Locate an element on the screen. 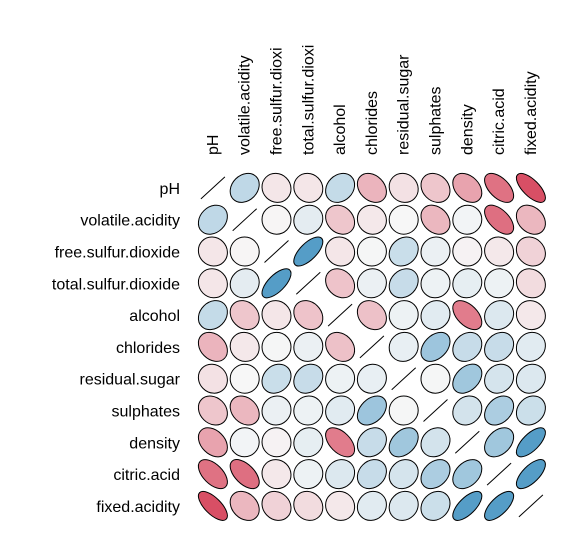 The width and height of the screenshot is (568, 555). column-label: density is located at coordinates (467, 129).